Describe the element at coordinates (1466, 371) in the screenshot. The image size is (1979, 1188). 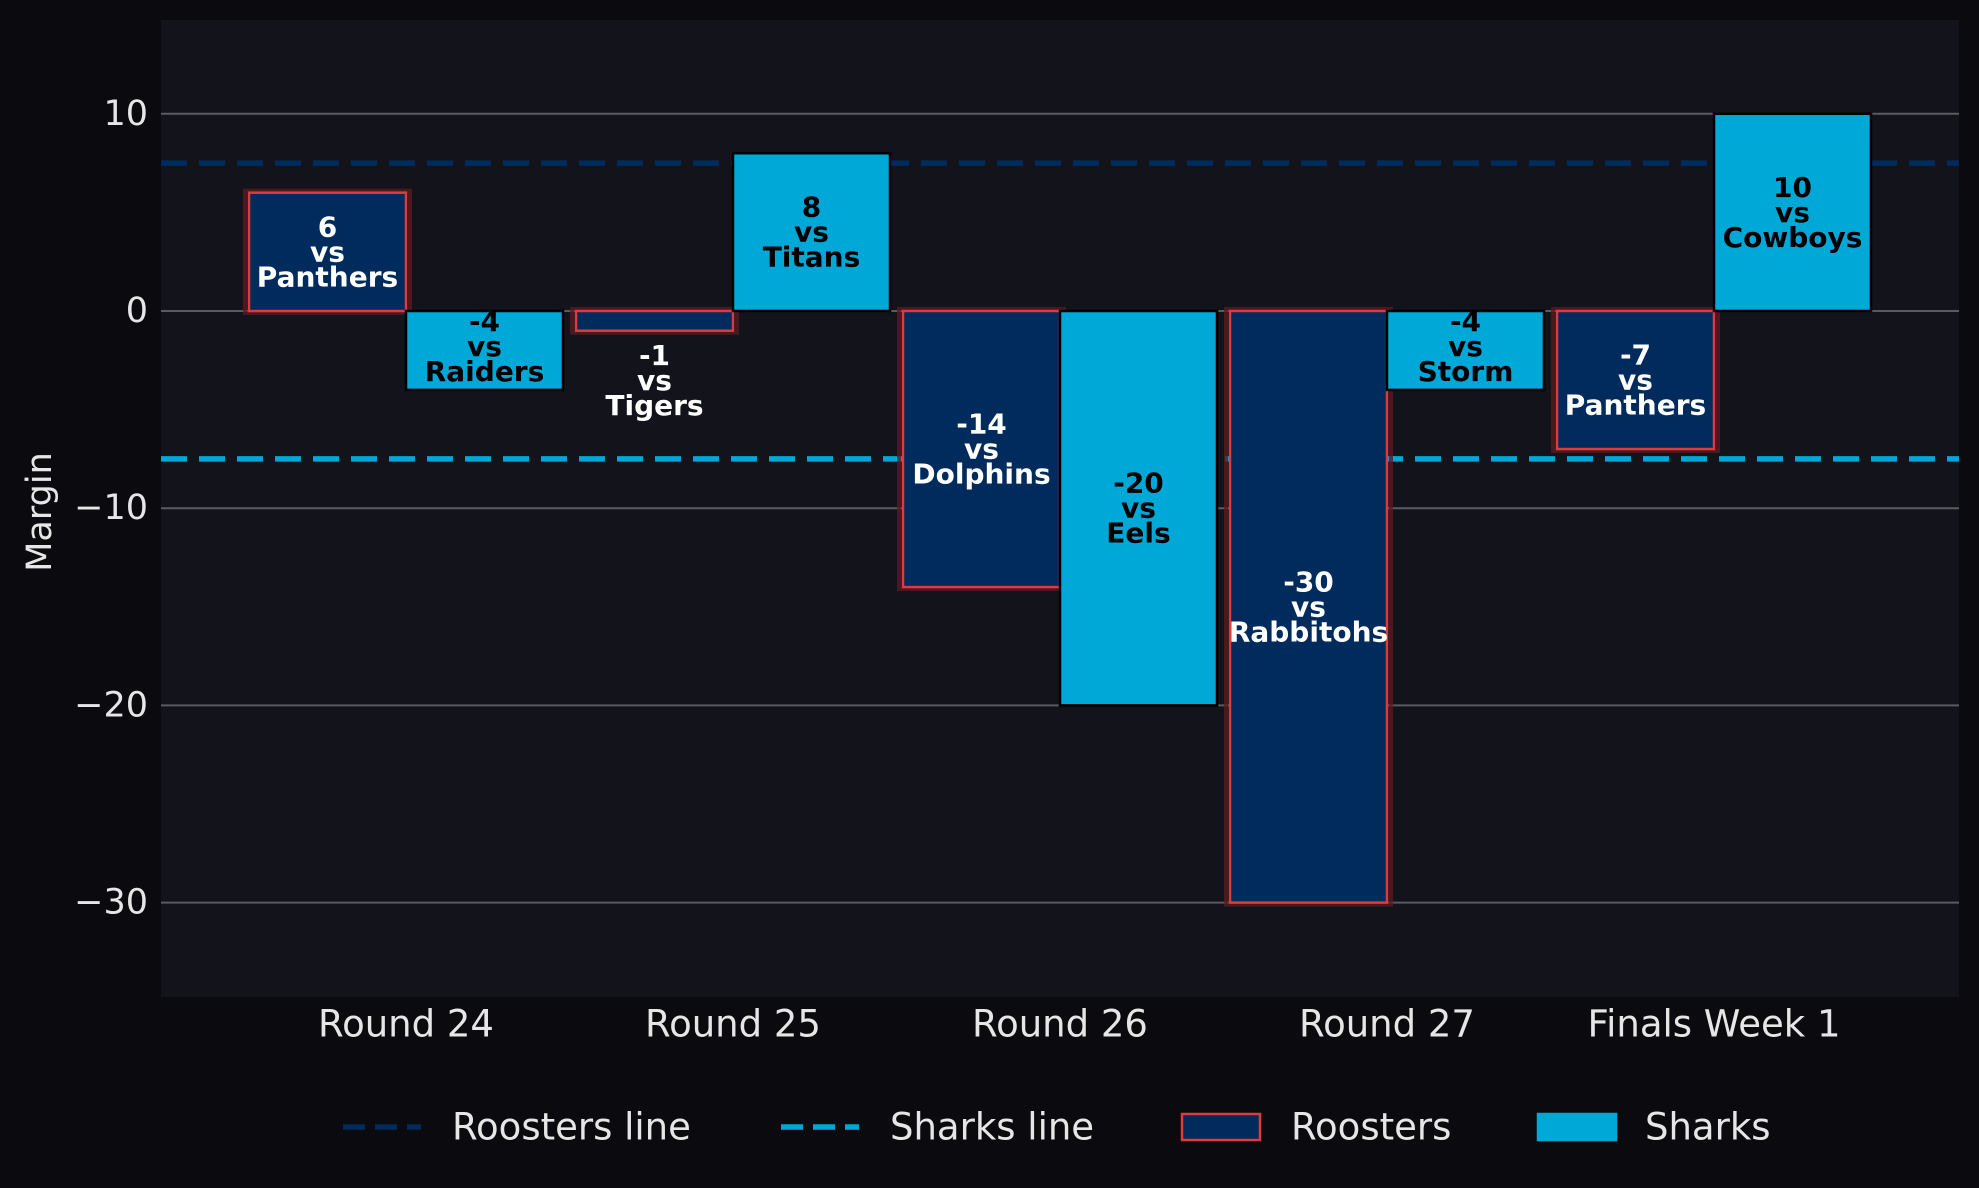
I see `bar-opponent-label: Storm` at that location.